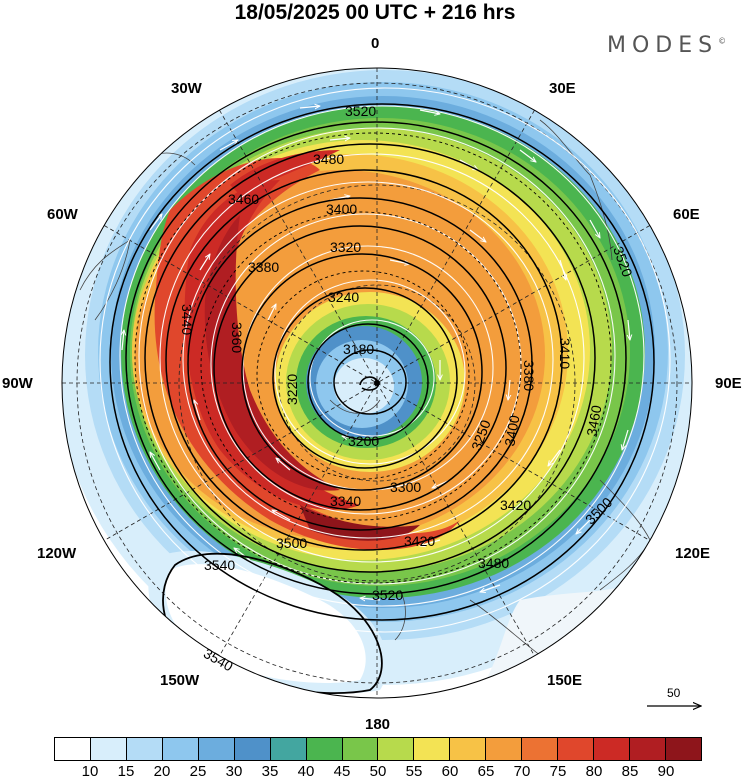 This screenshot has width=750, height=782. I want to click on colorbar-tick-label: 35, so click(270, 771).